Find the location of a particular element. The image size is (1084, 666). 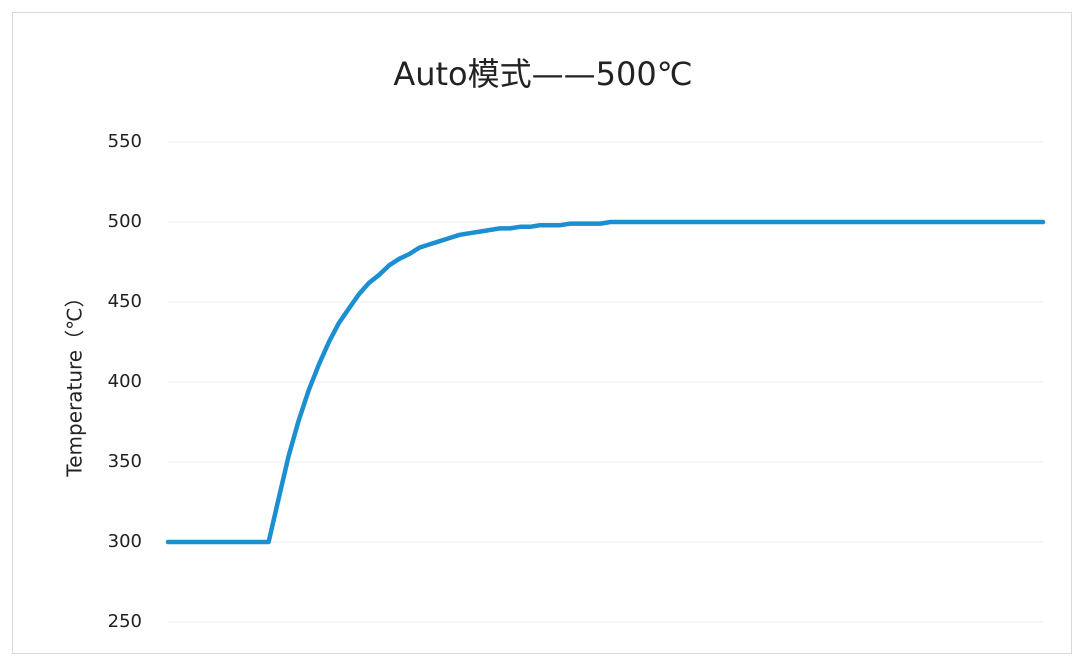

y-tick-label: 550 is located at coordinates (125, 141).